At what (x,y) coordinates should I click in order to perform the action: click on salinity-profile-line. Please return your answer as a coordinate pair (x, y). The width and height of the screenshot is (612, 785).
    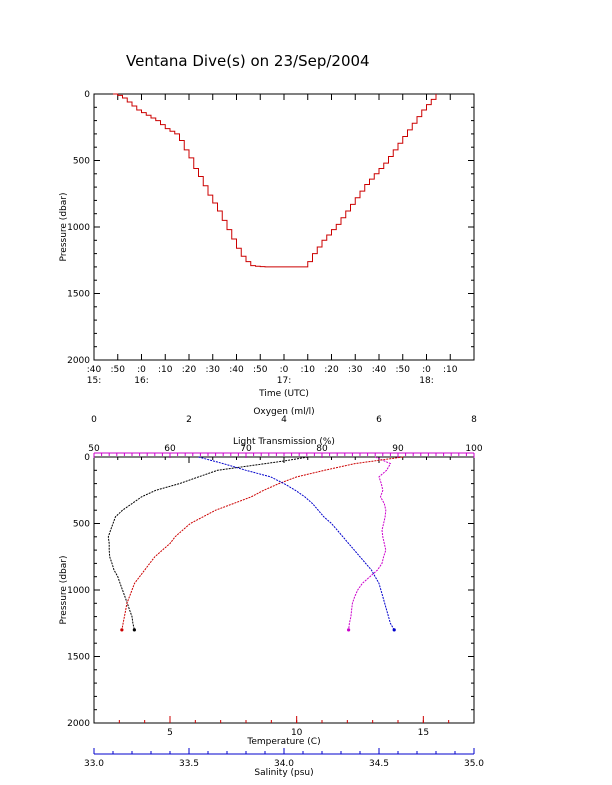
    Looking at the image, I should click on (296, 543).